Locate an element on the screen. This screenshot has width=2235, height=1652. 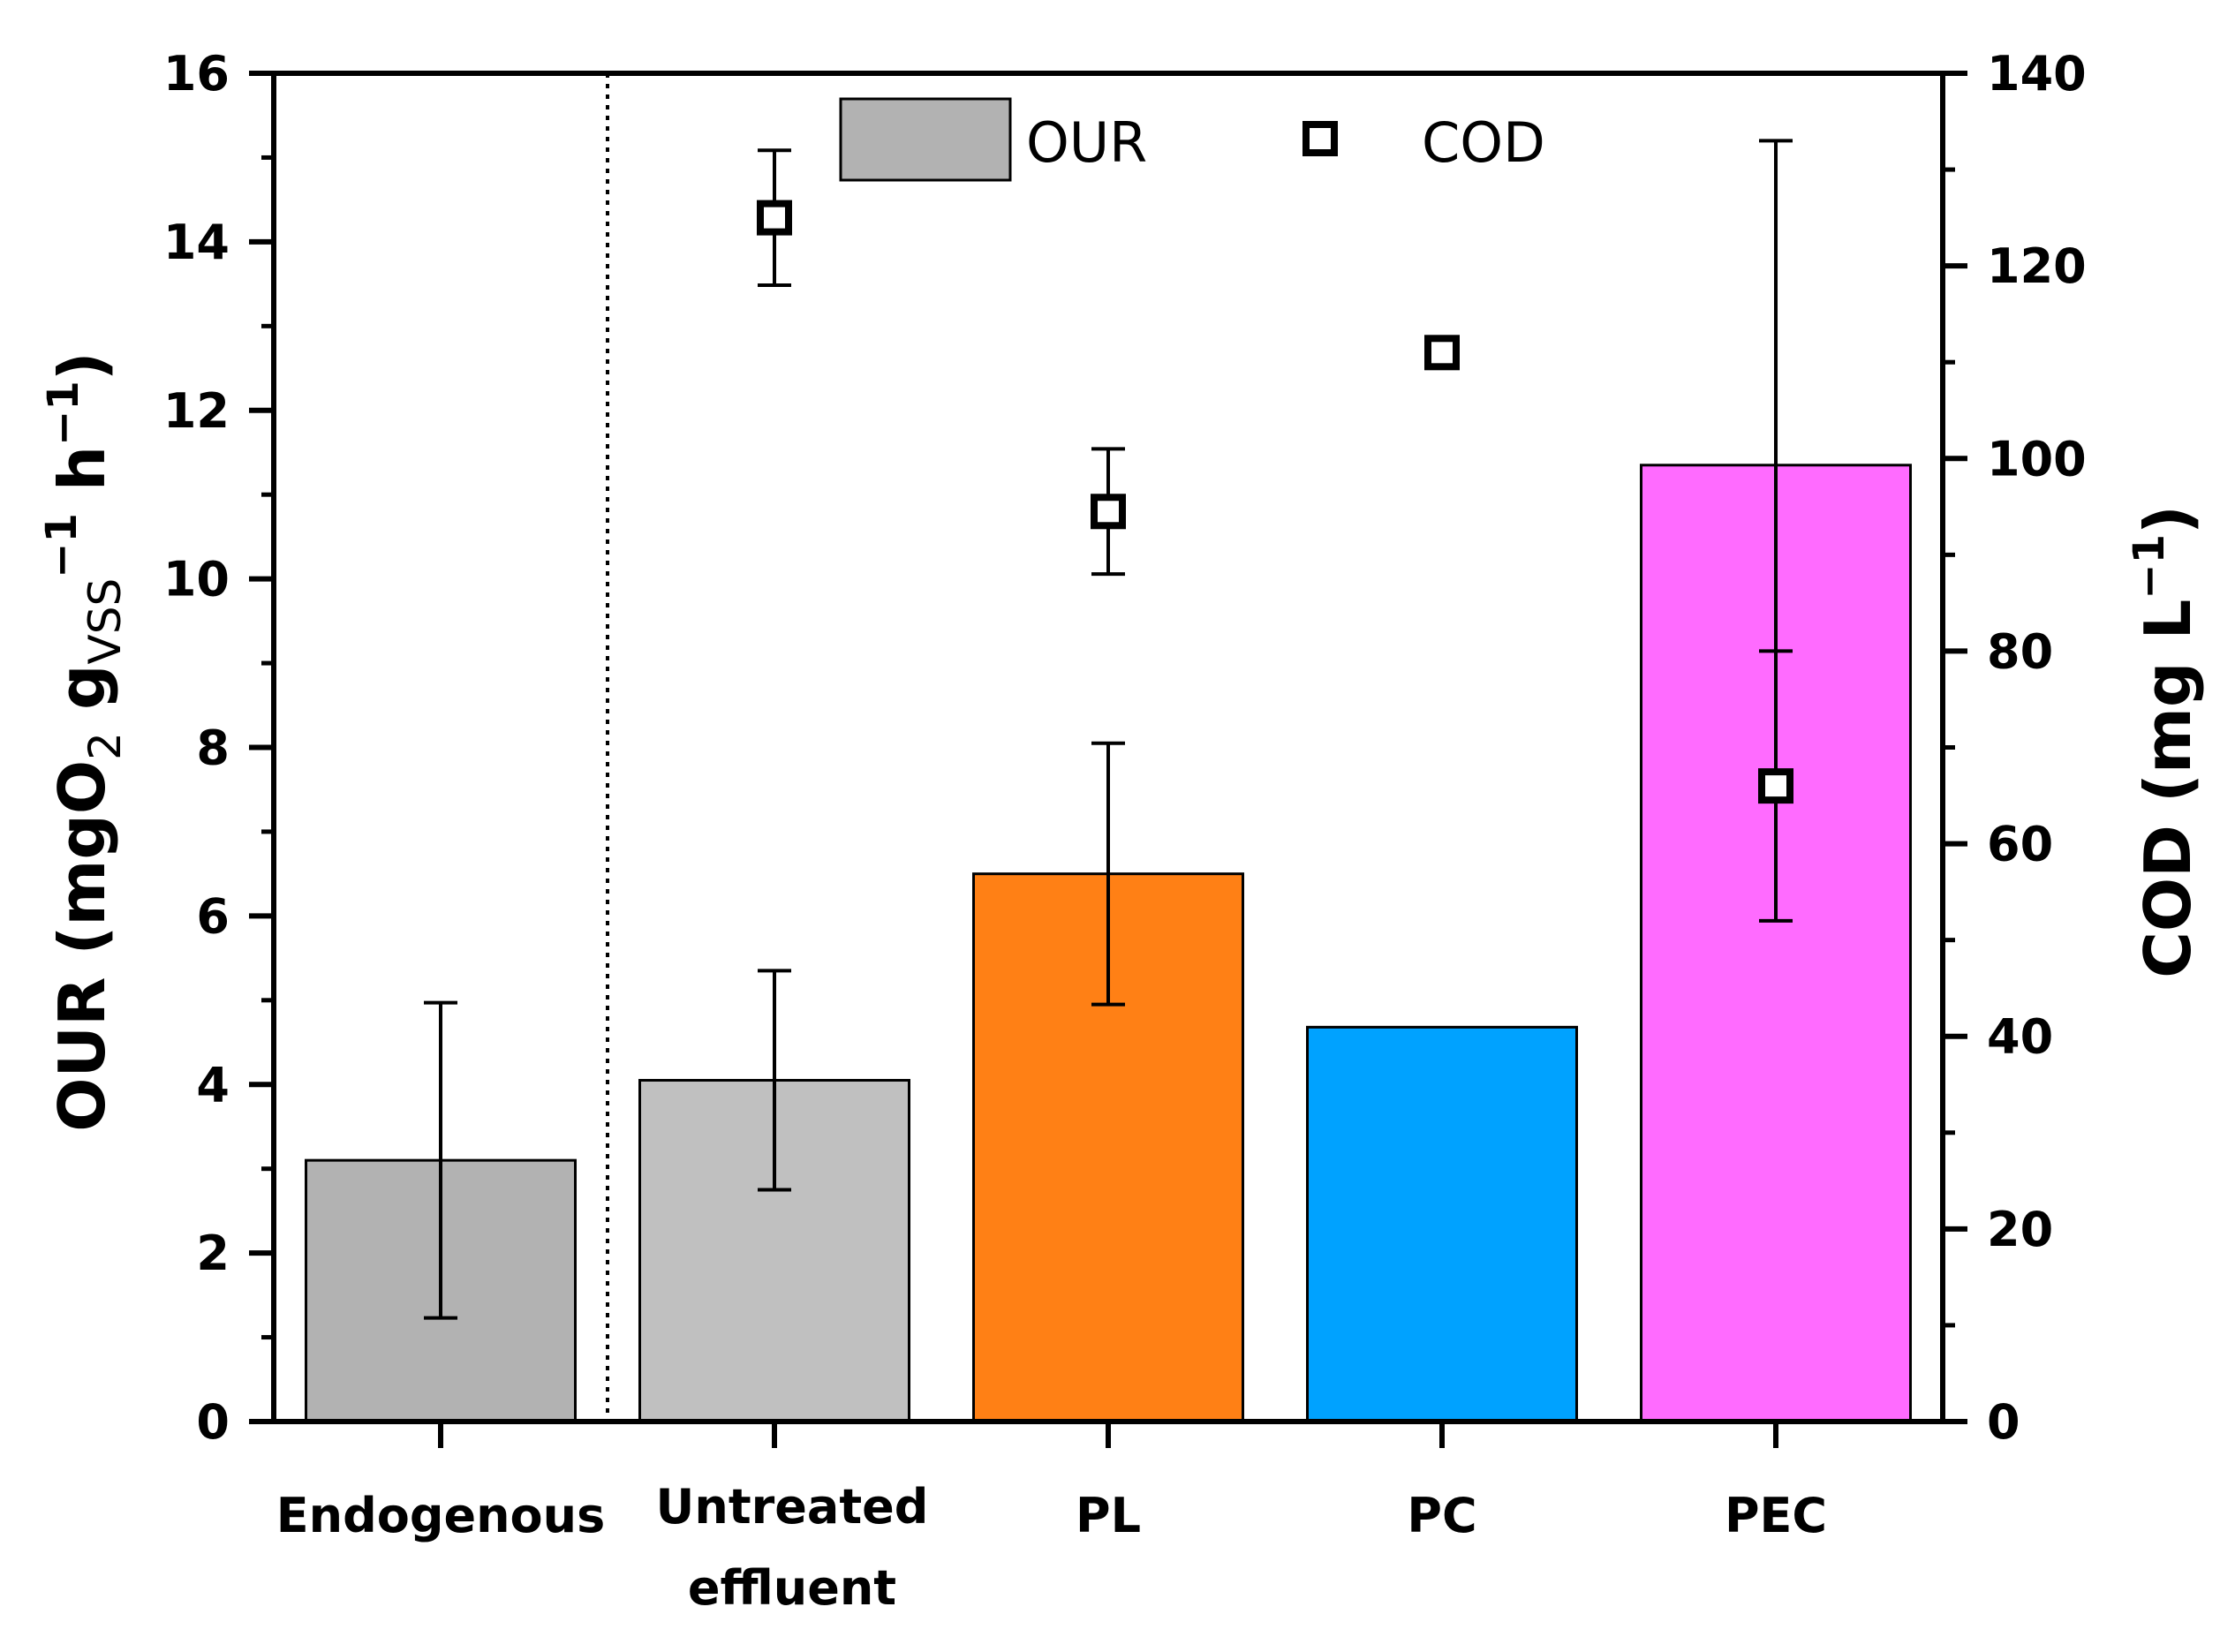
left-axis-title: OUR (mgO2 gVSS−1 h−1) is located at coordinates (84, 741).